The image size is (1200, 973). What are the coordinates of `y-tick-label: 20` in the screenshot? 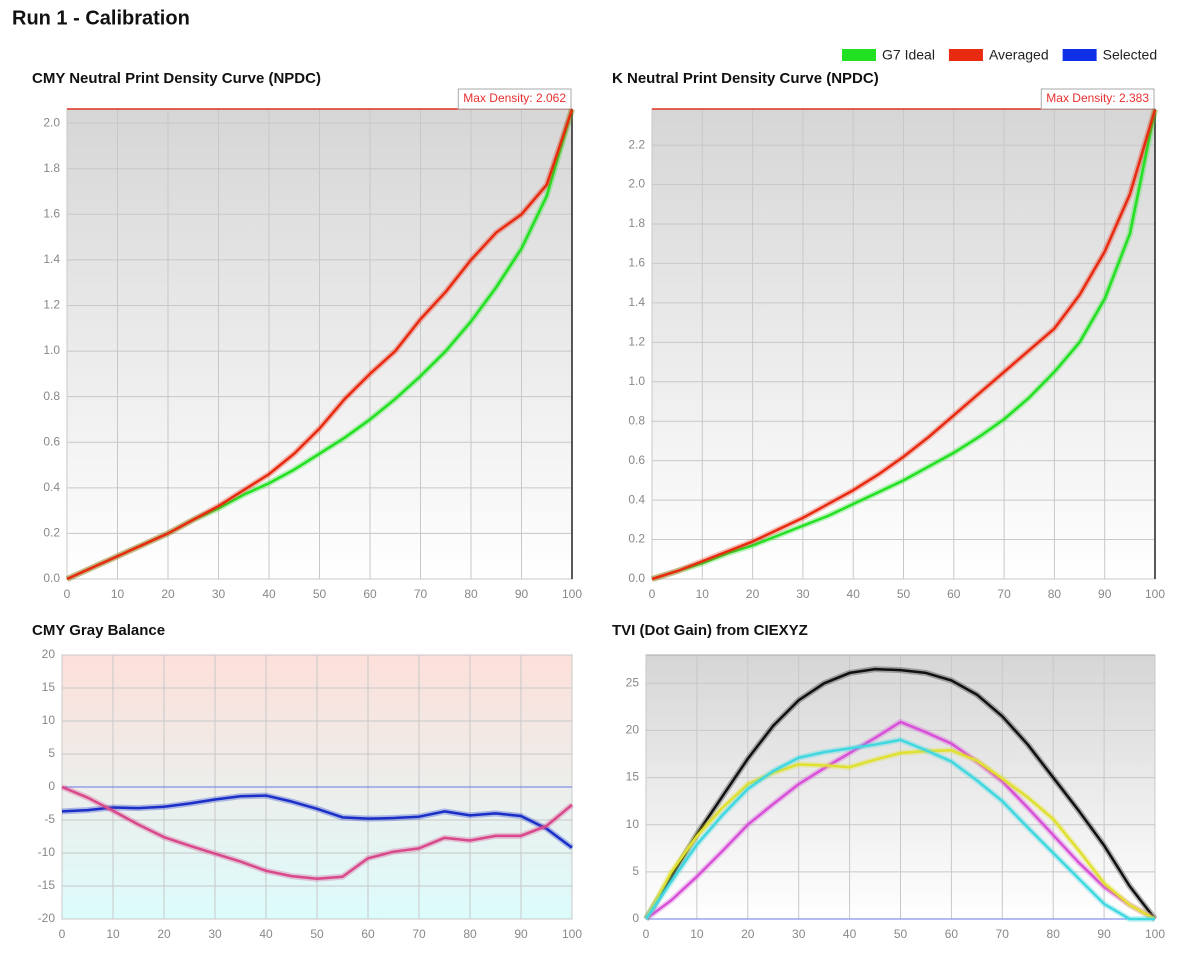 It's located at (633, 730).